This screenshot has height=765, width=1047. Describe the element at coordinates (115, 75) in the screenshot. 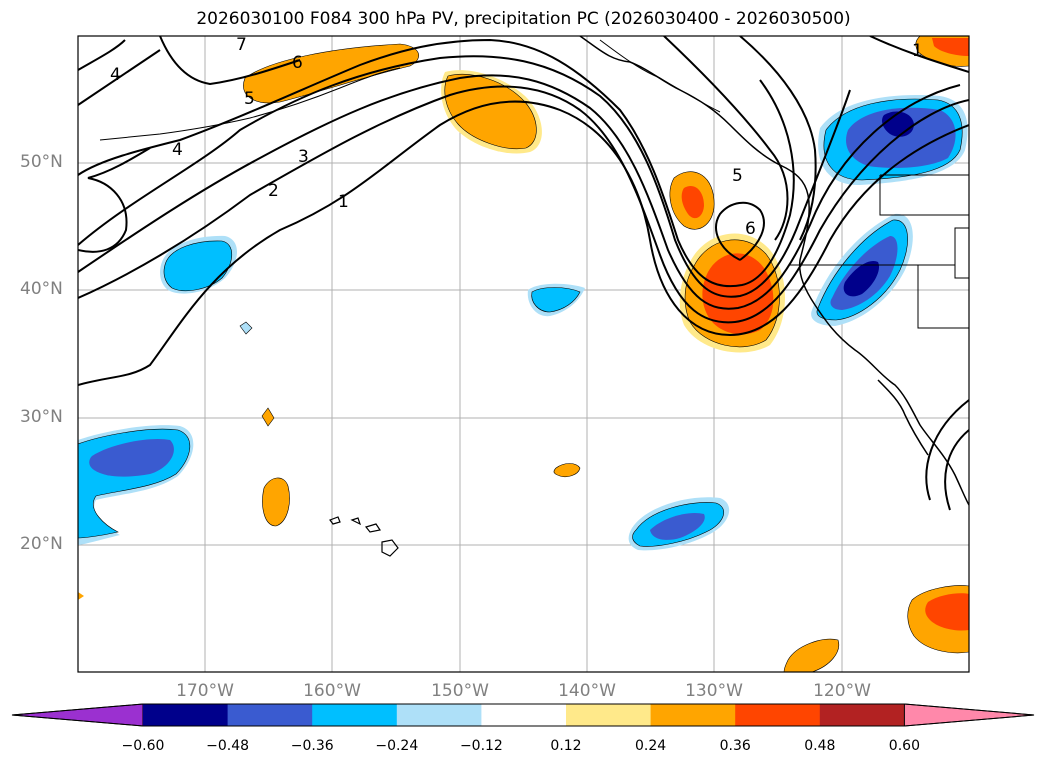

I see `pv-label-4a: 4` at that location.